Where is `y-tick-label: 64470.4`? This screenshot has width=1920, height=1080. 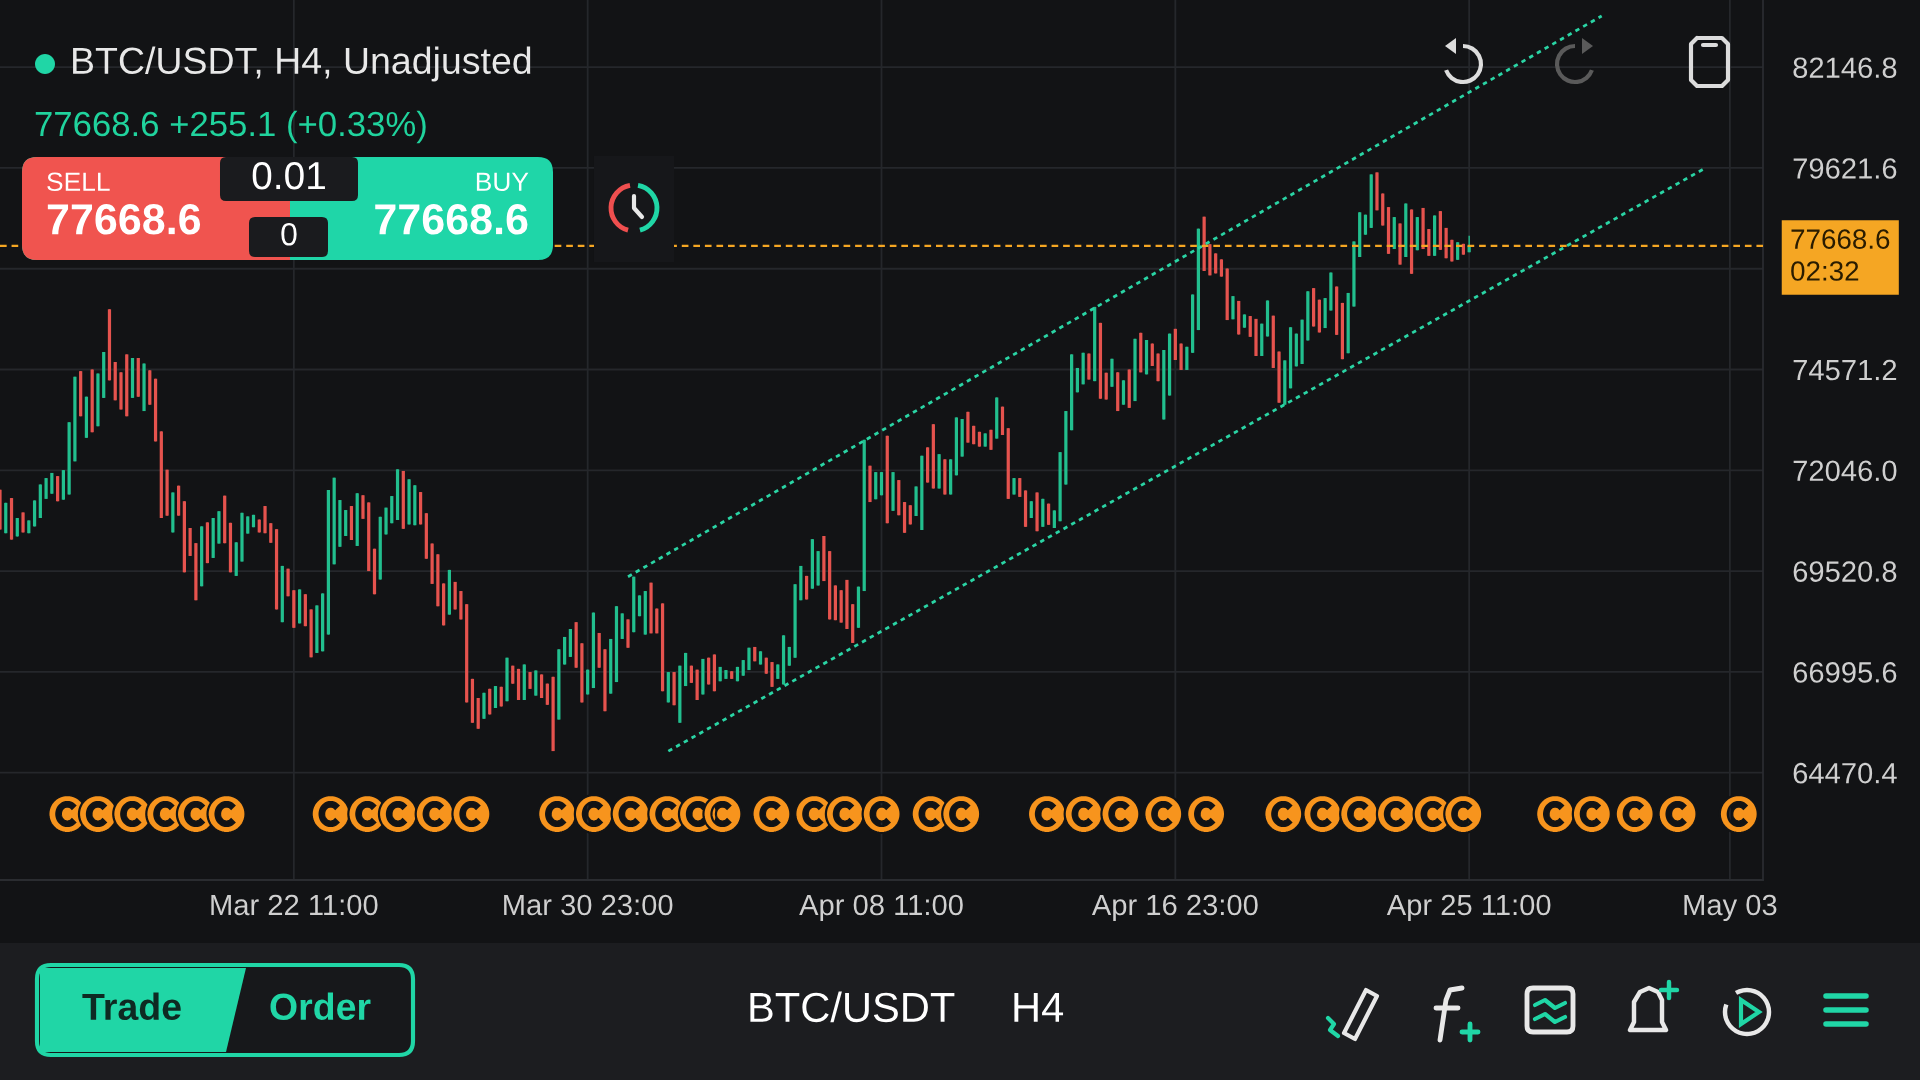 y-tick-label: 64470.4 is located at coordinates (1845, 773).